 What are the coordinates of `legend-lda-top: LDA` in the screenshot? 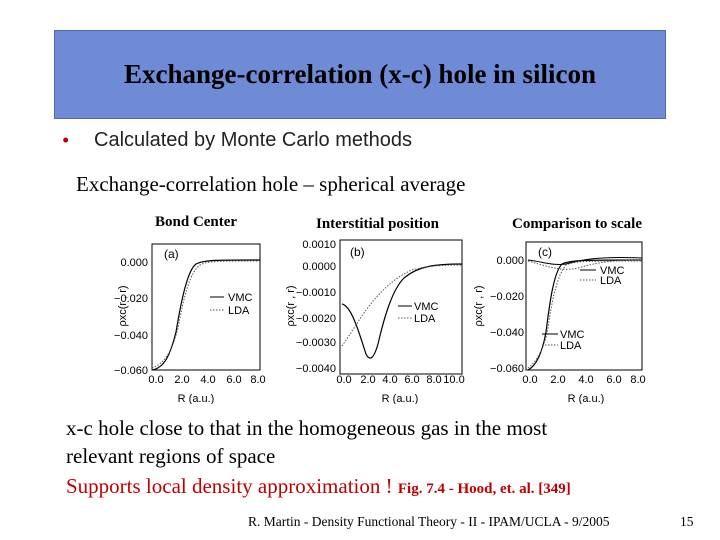 It's located at (611, 281).